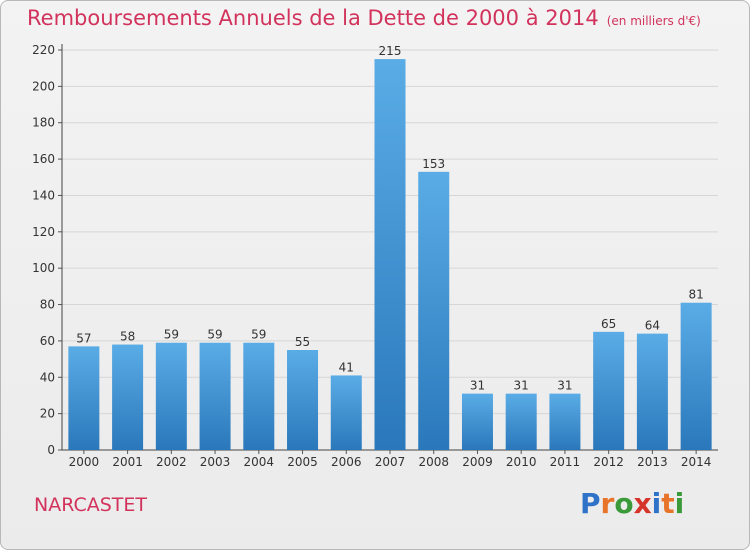  Describe the element at coordinates (259, 462) in the screenshot. I see `x-tick-label: 2004` at that location.